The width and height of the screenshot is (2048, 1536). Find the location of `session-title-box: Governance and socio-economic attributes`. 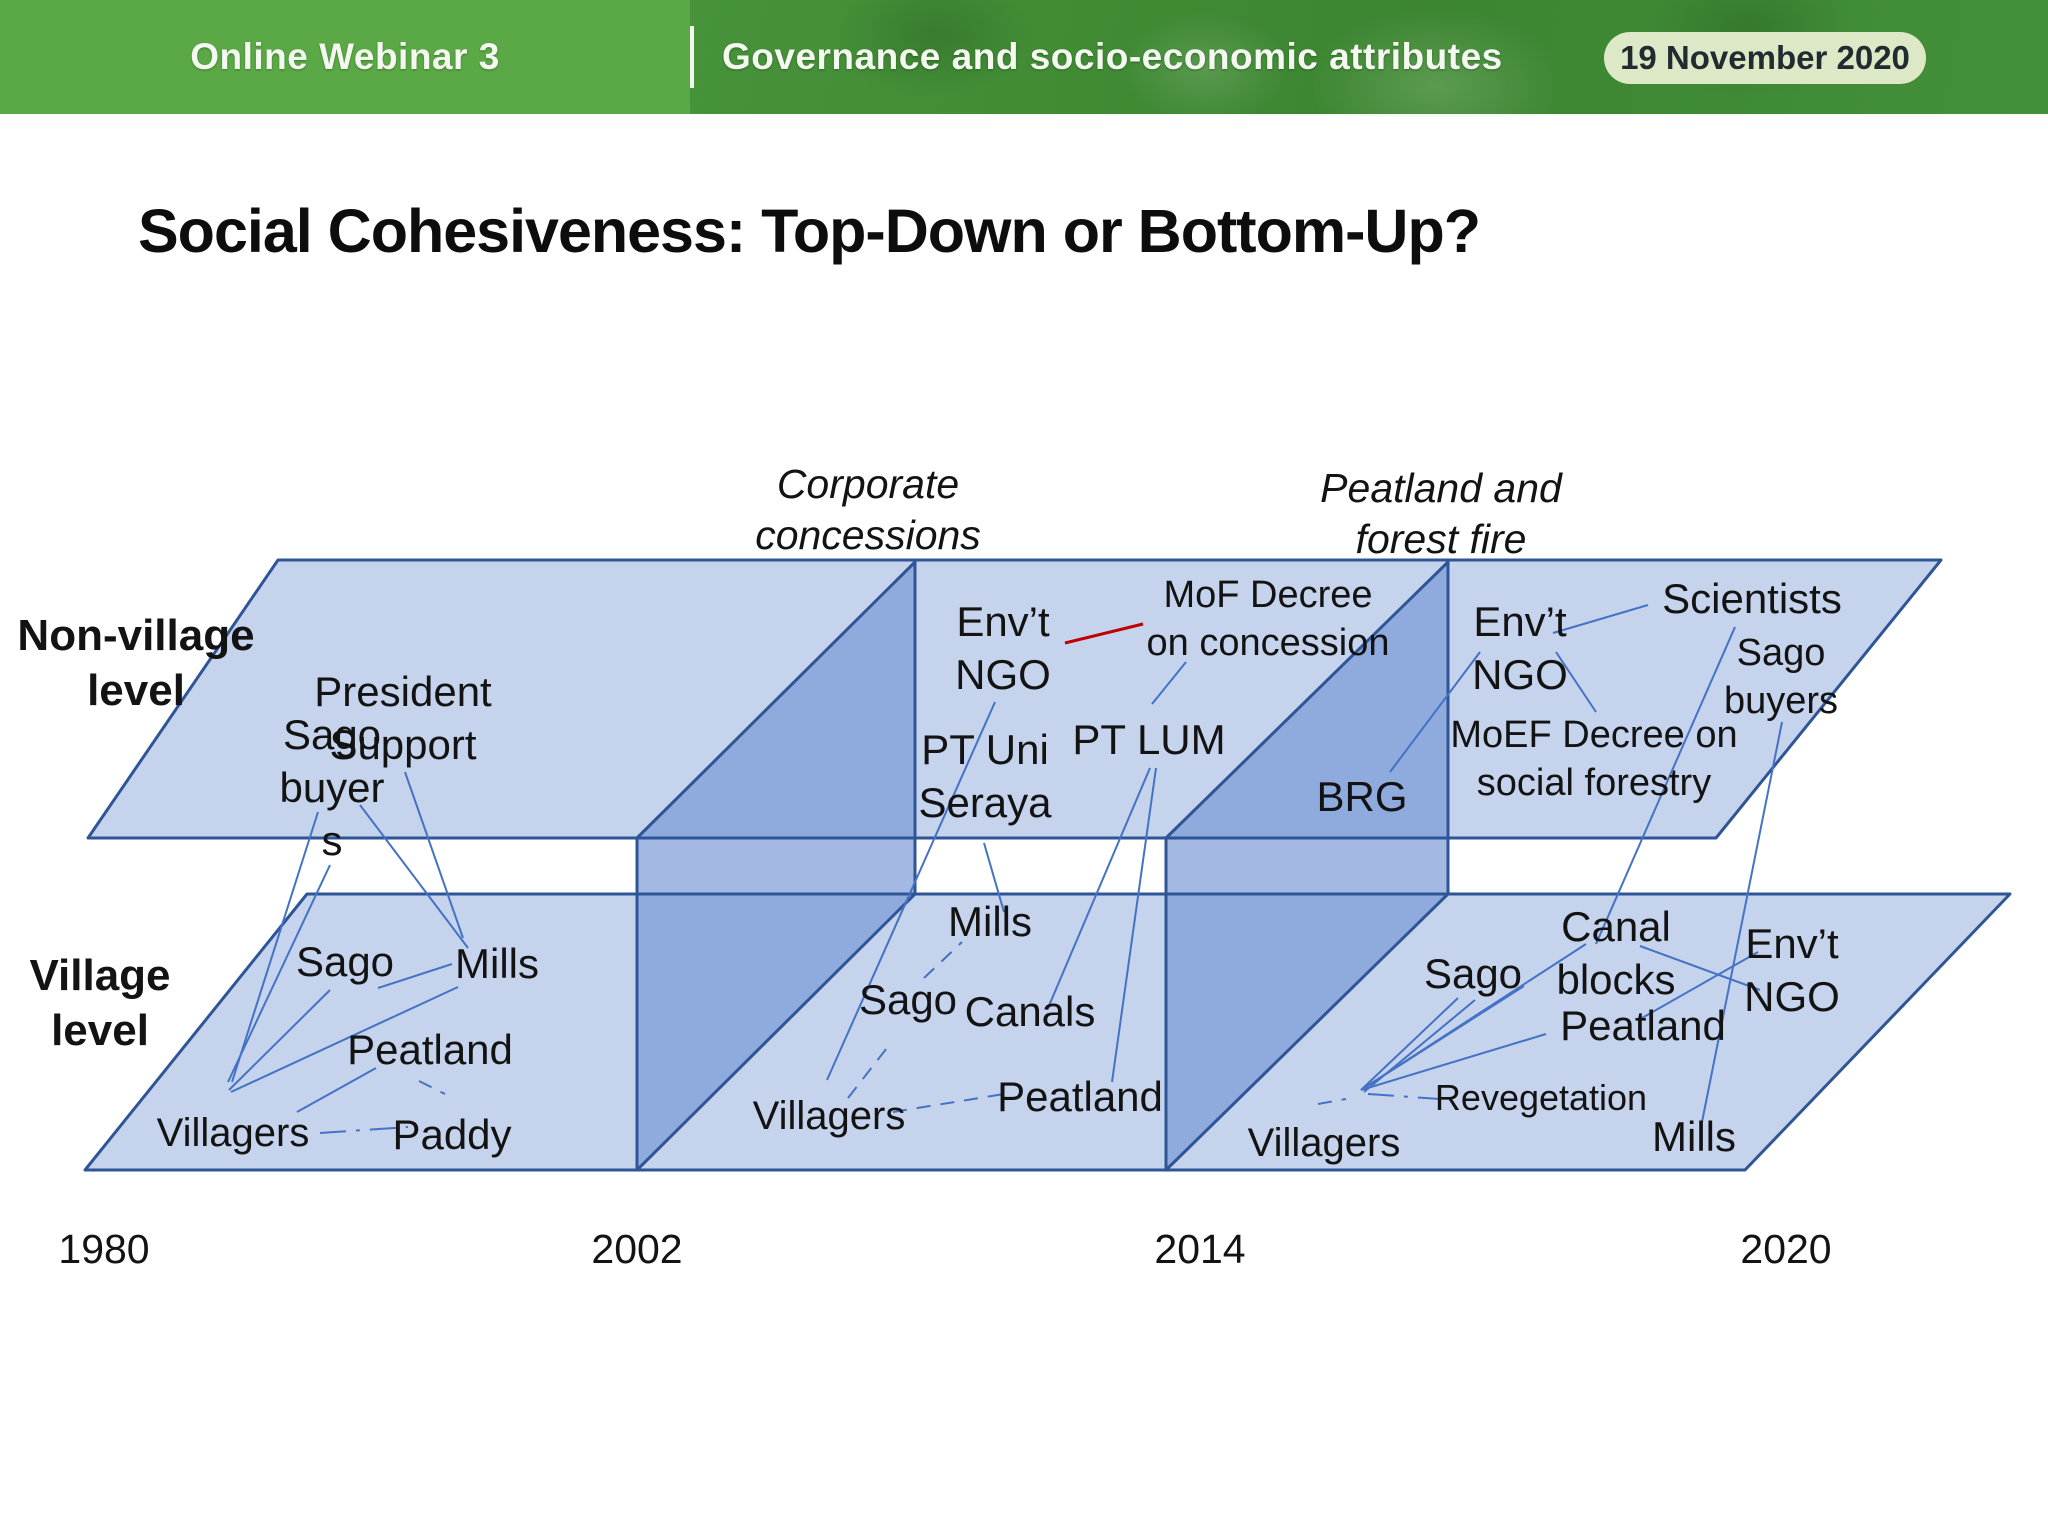

session-title-box: Governance and socio-economic attributes is located at coordinates (1112, 57).